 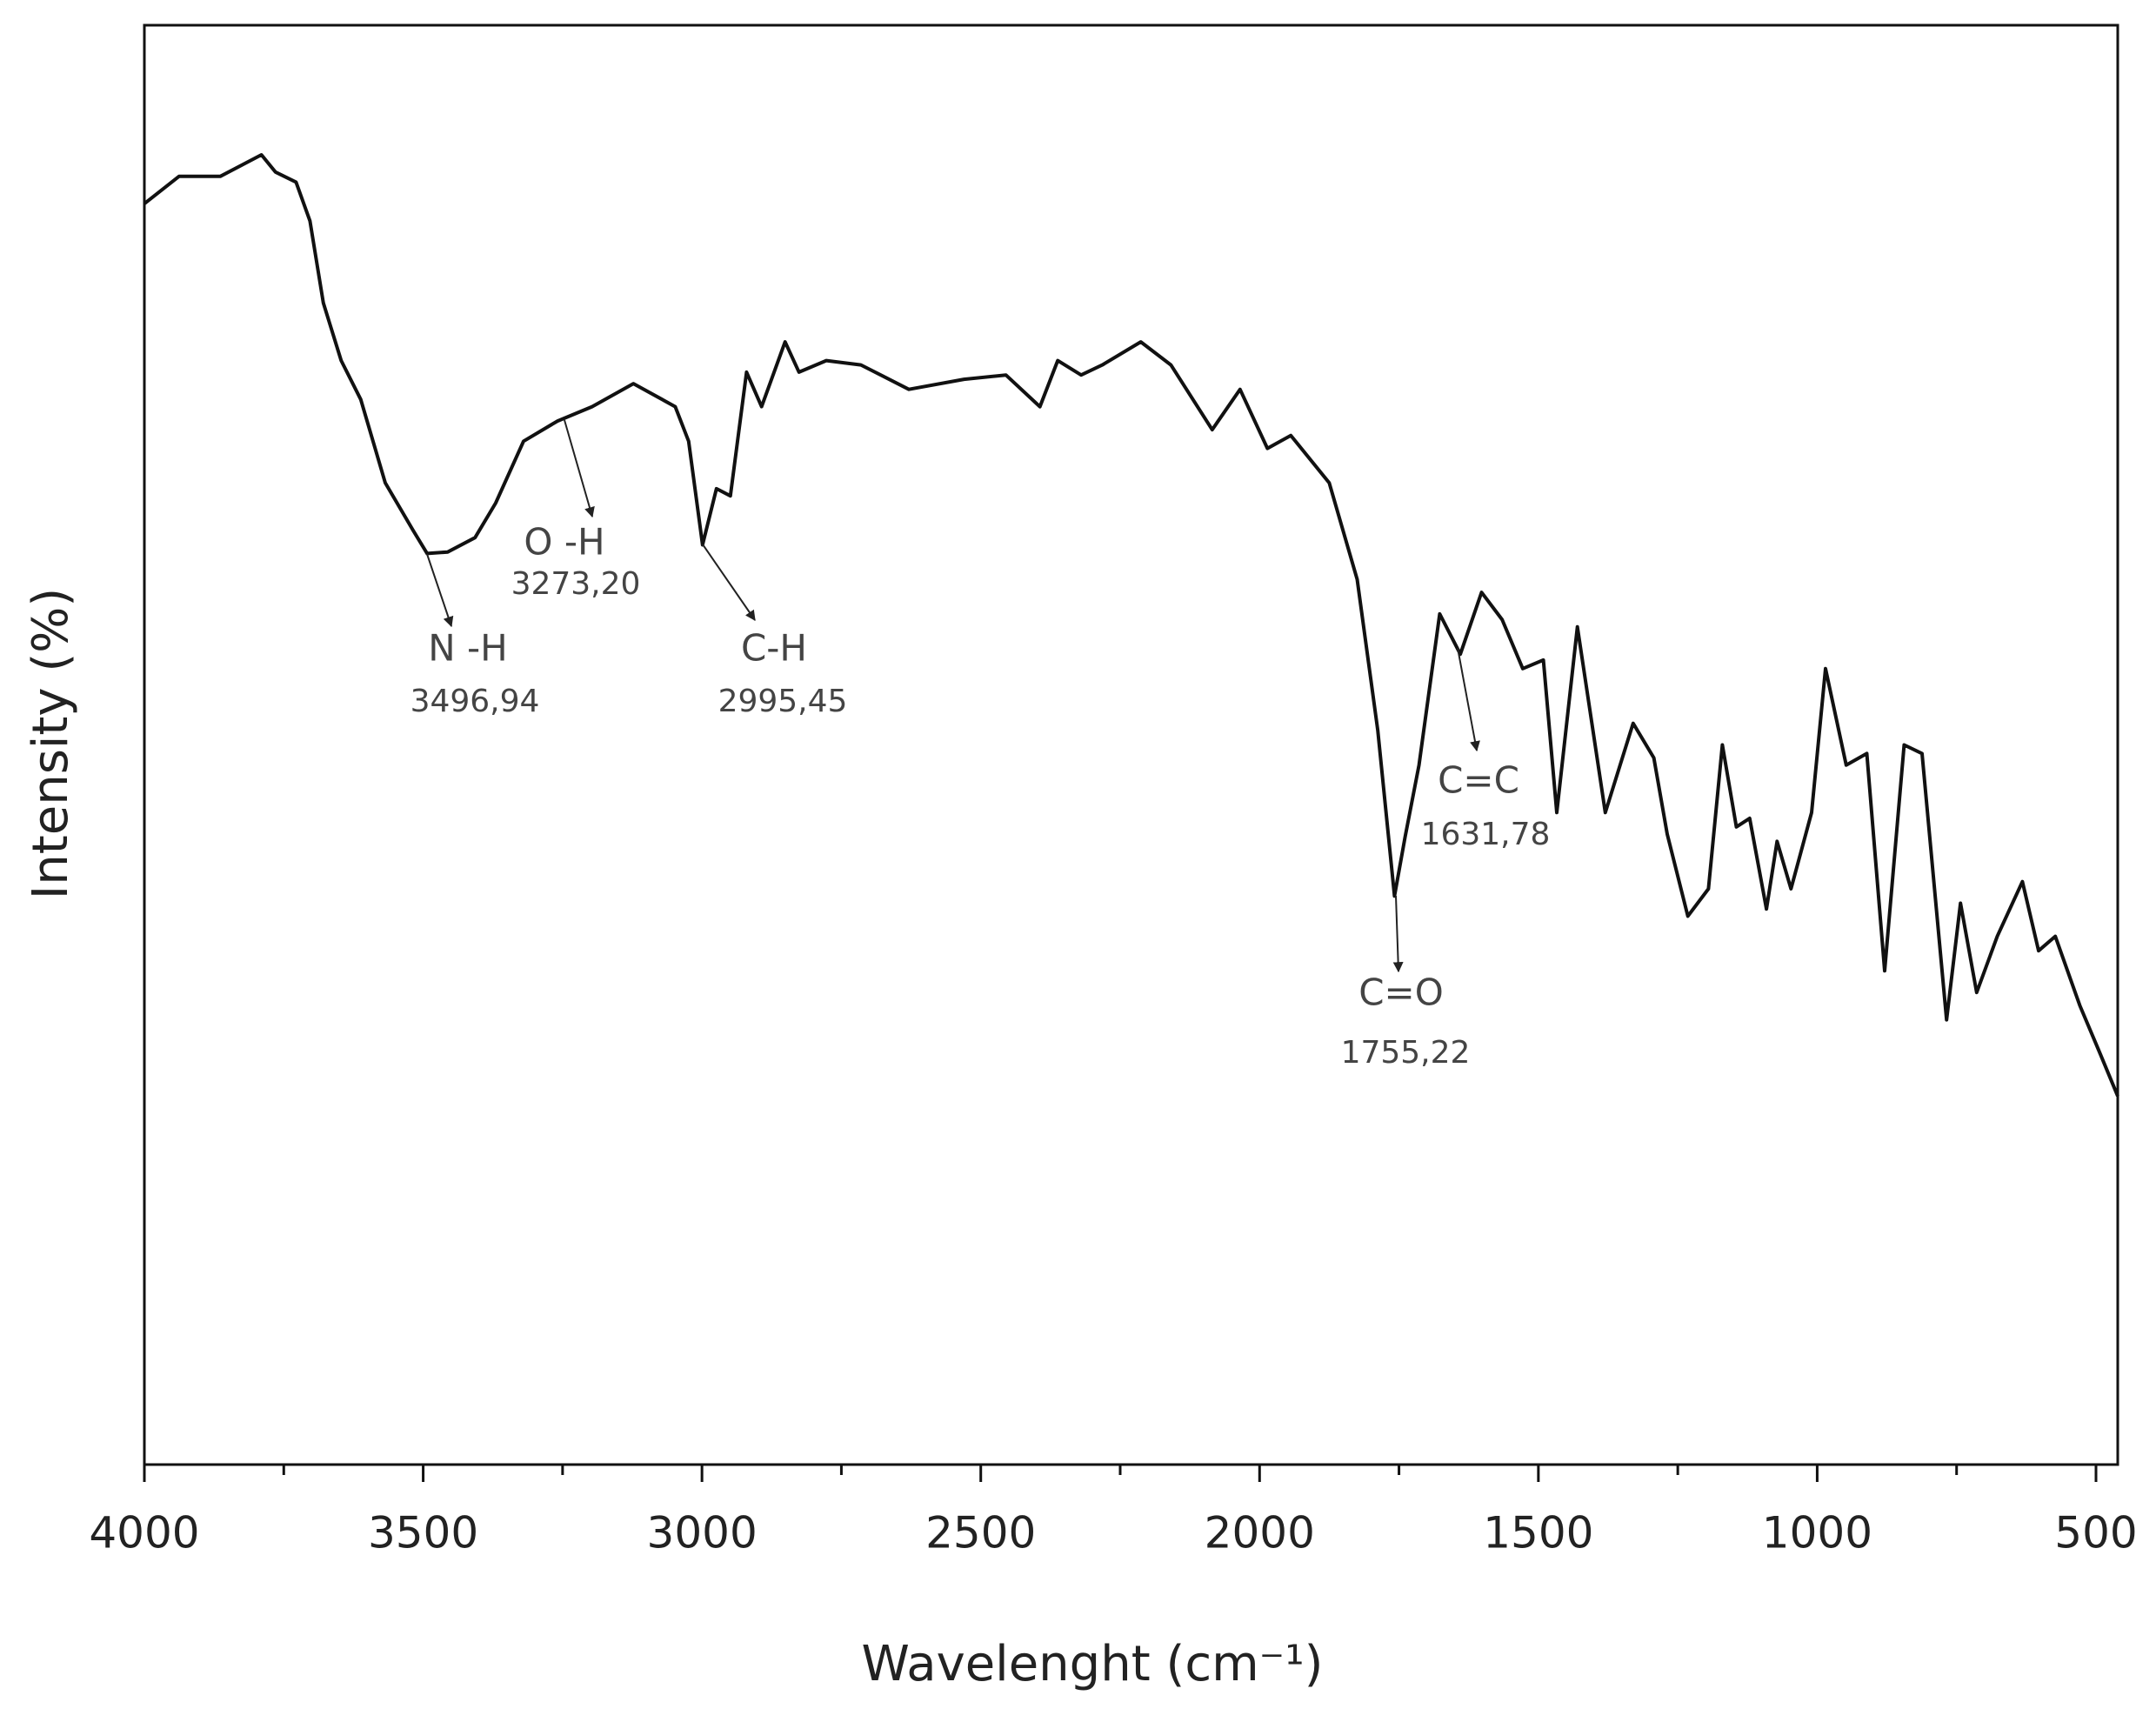 I want to click on x-tick-label: 2000, so click(x=1260, y=1533).